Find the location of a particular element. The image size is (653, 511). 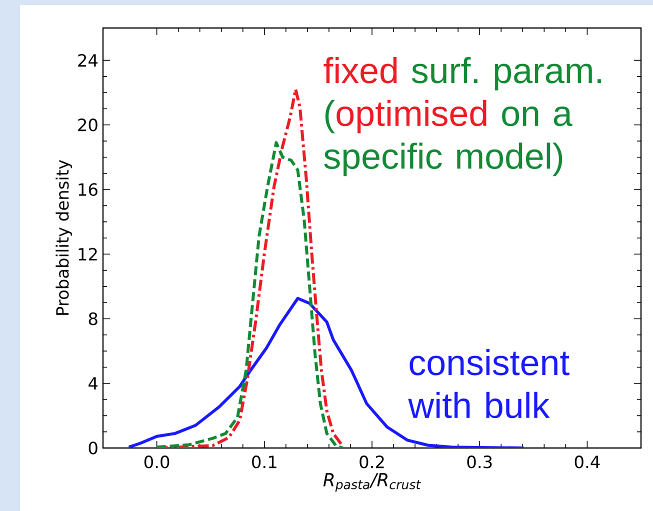

x-tick-label: 0.1 is located at coordinates (264, 461).